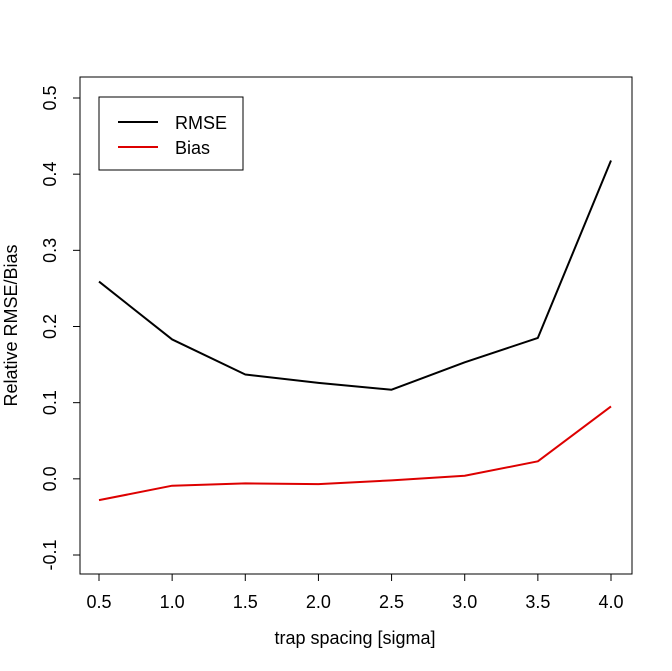  I want to click on legend: RMSE Bias, so click(171, 133).